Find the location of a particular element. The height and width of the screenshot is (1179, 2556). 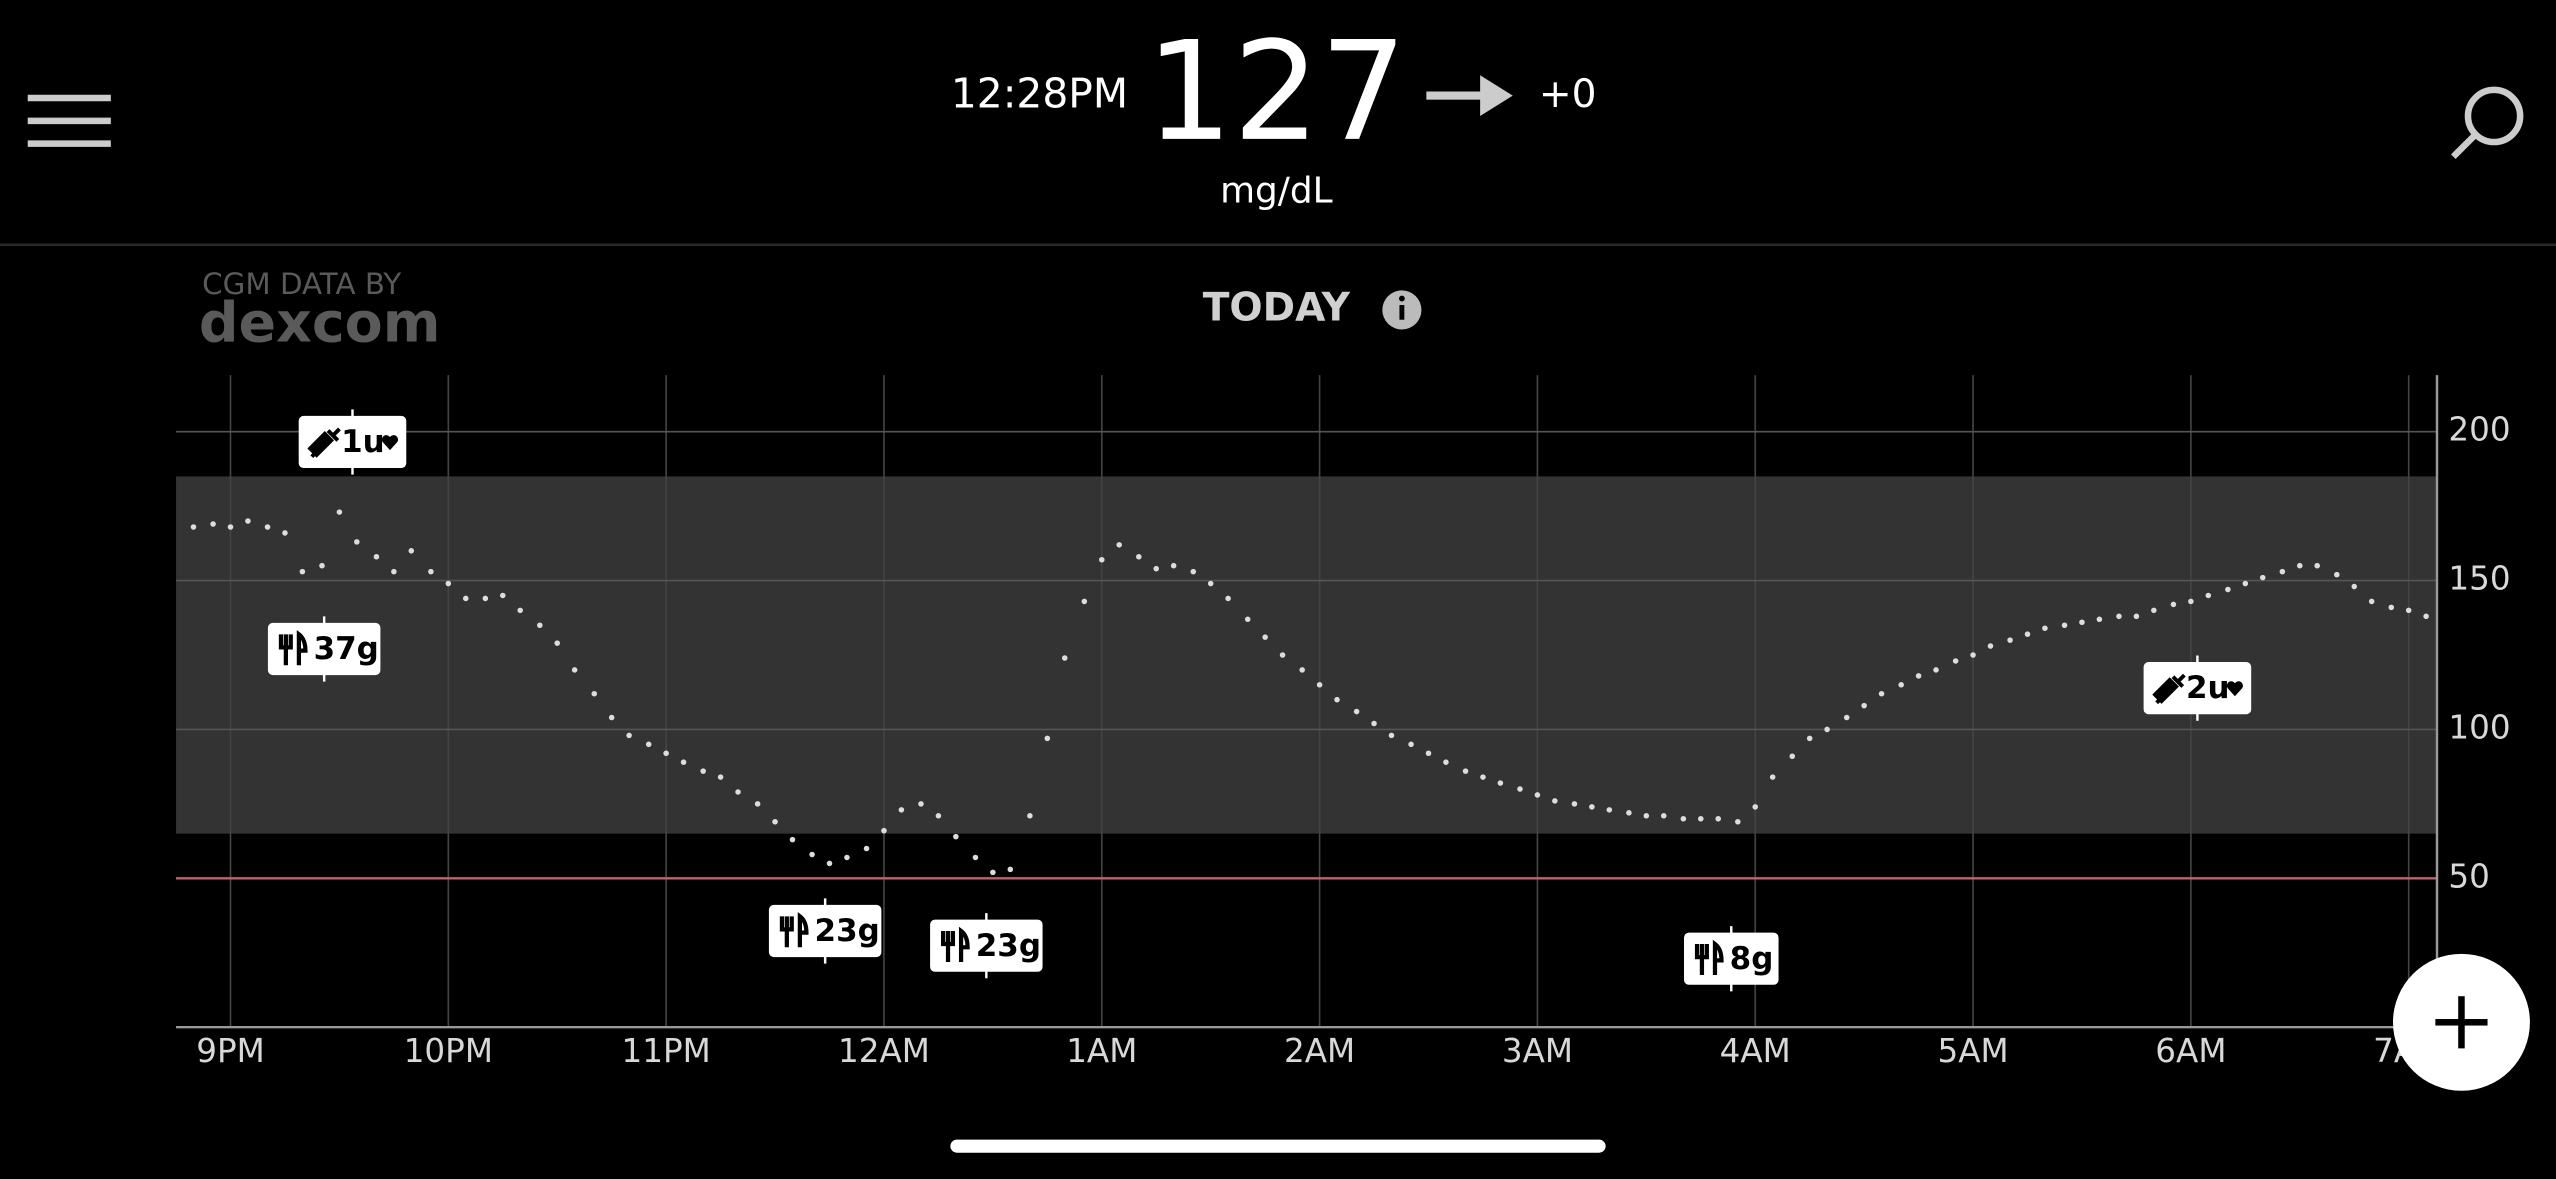

y-tick-label: 100 is located at coordinates (2479, 727).